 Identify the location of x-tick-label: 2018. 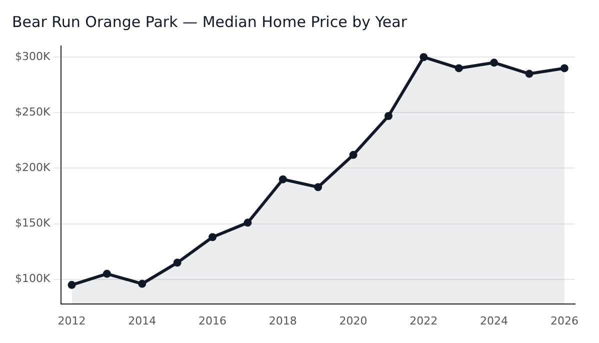
(282, 321).